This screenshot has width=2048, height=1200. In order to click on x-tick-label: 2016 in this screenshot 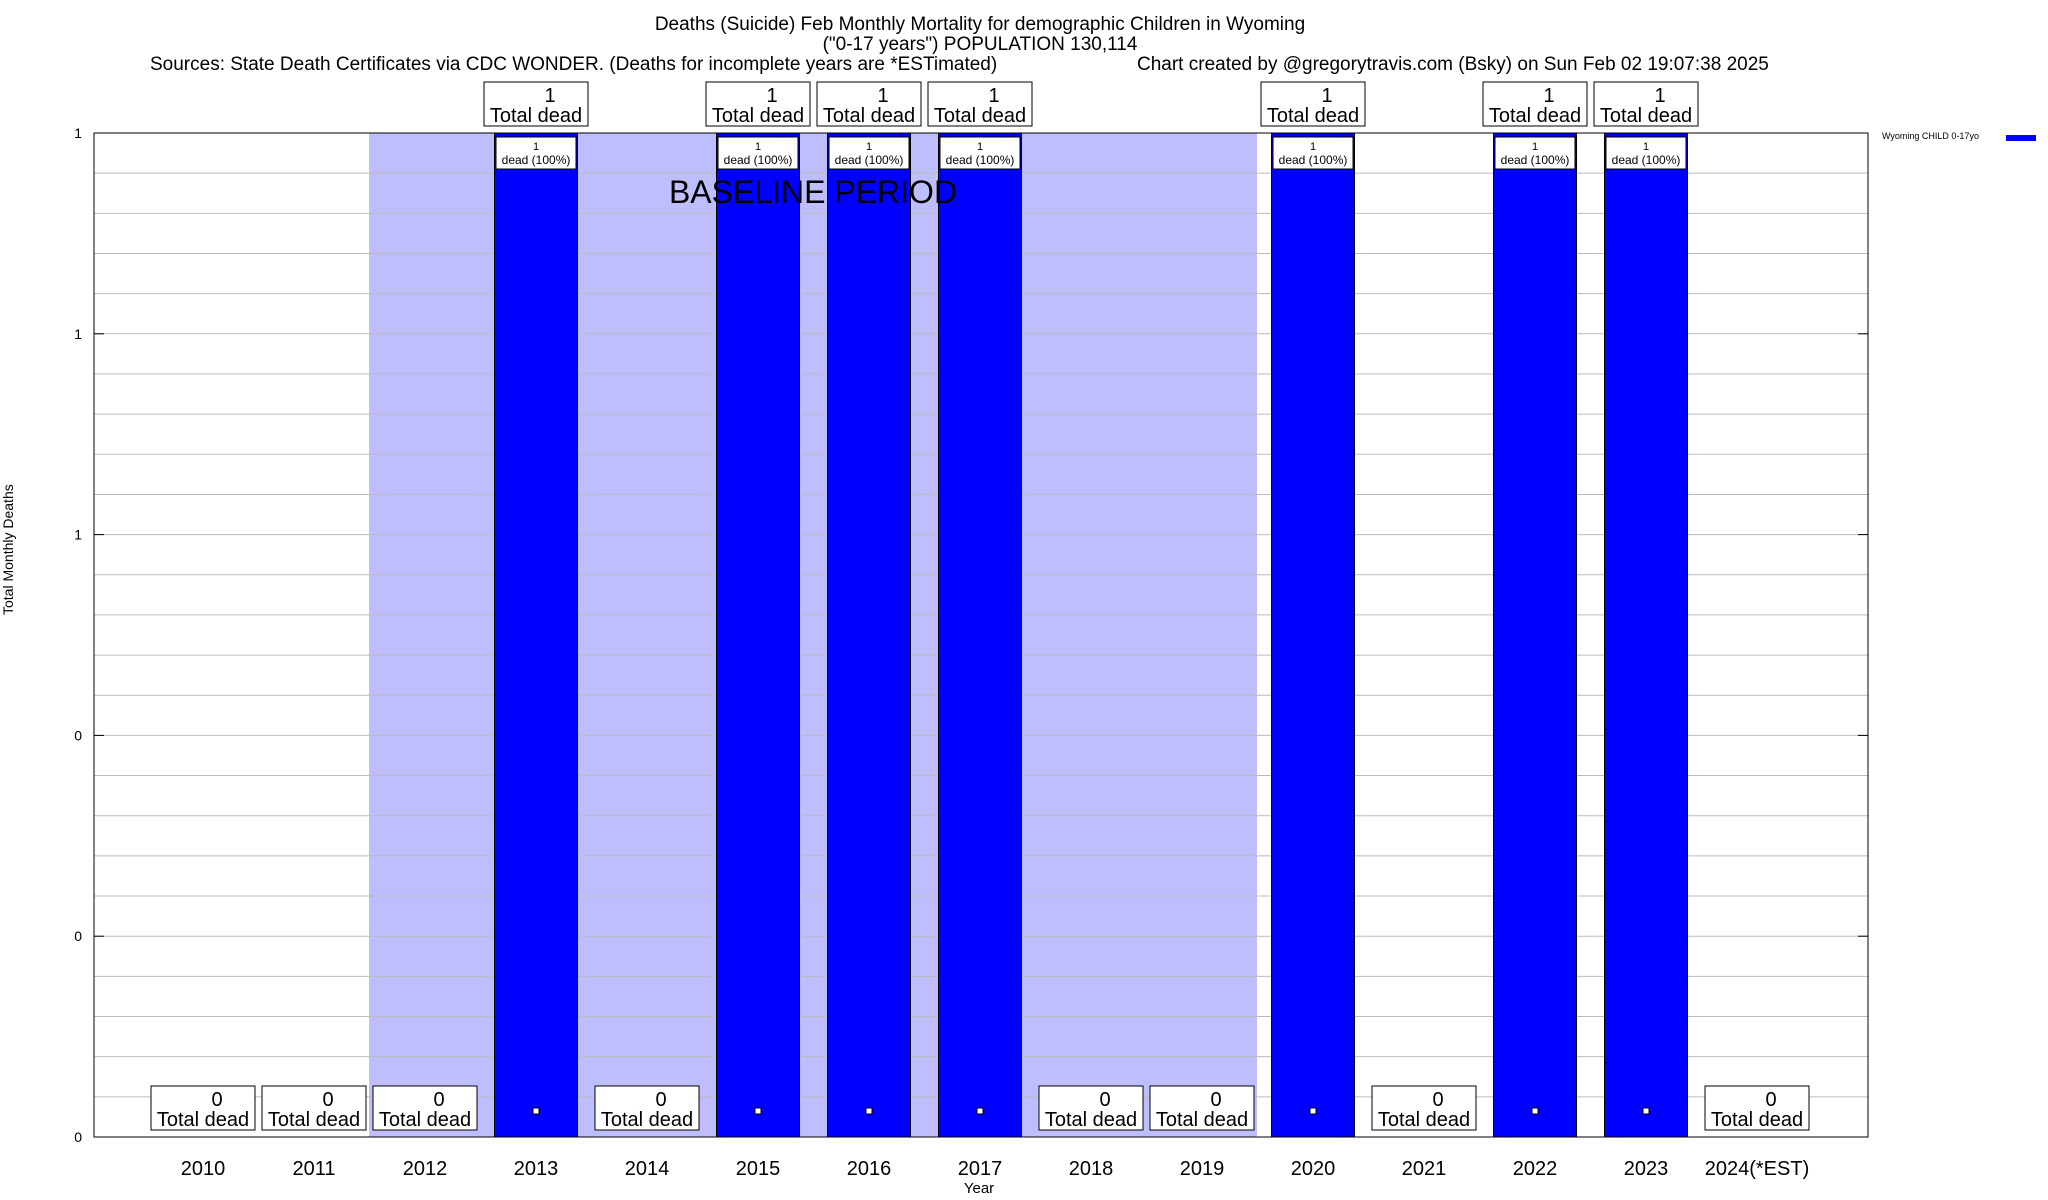, I will do `click(869, 1169)`.